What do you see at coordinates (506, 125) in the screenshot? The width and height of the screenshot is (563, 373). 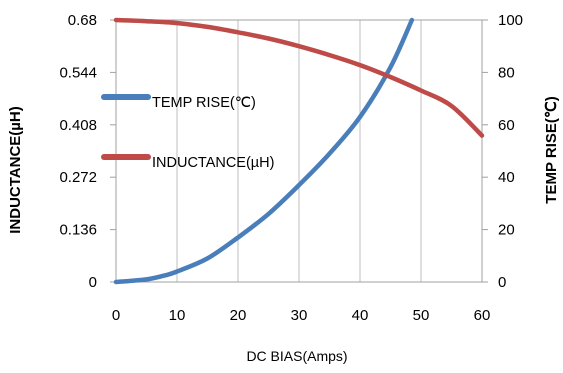 I see `right-tick-label: 60` at bounding box center [506, 125].